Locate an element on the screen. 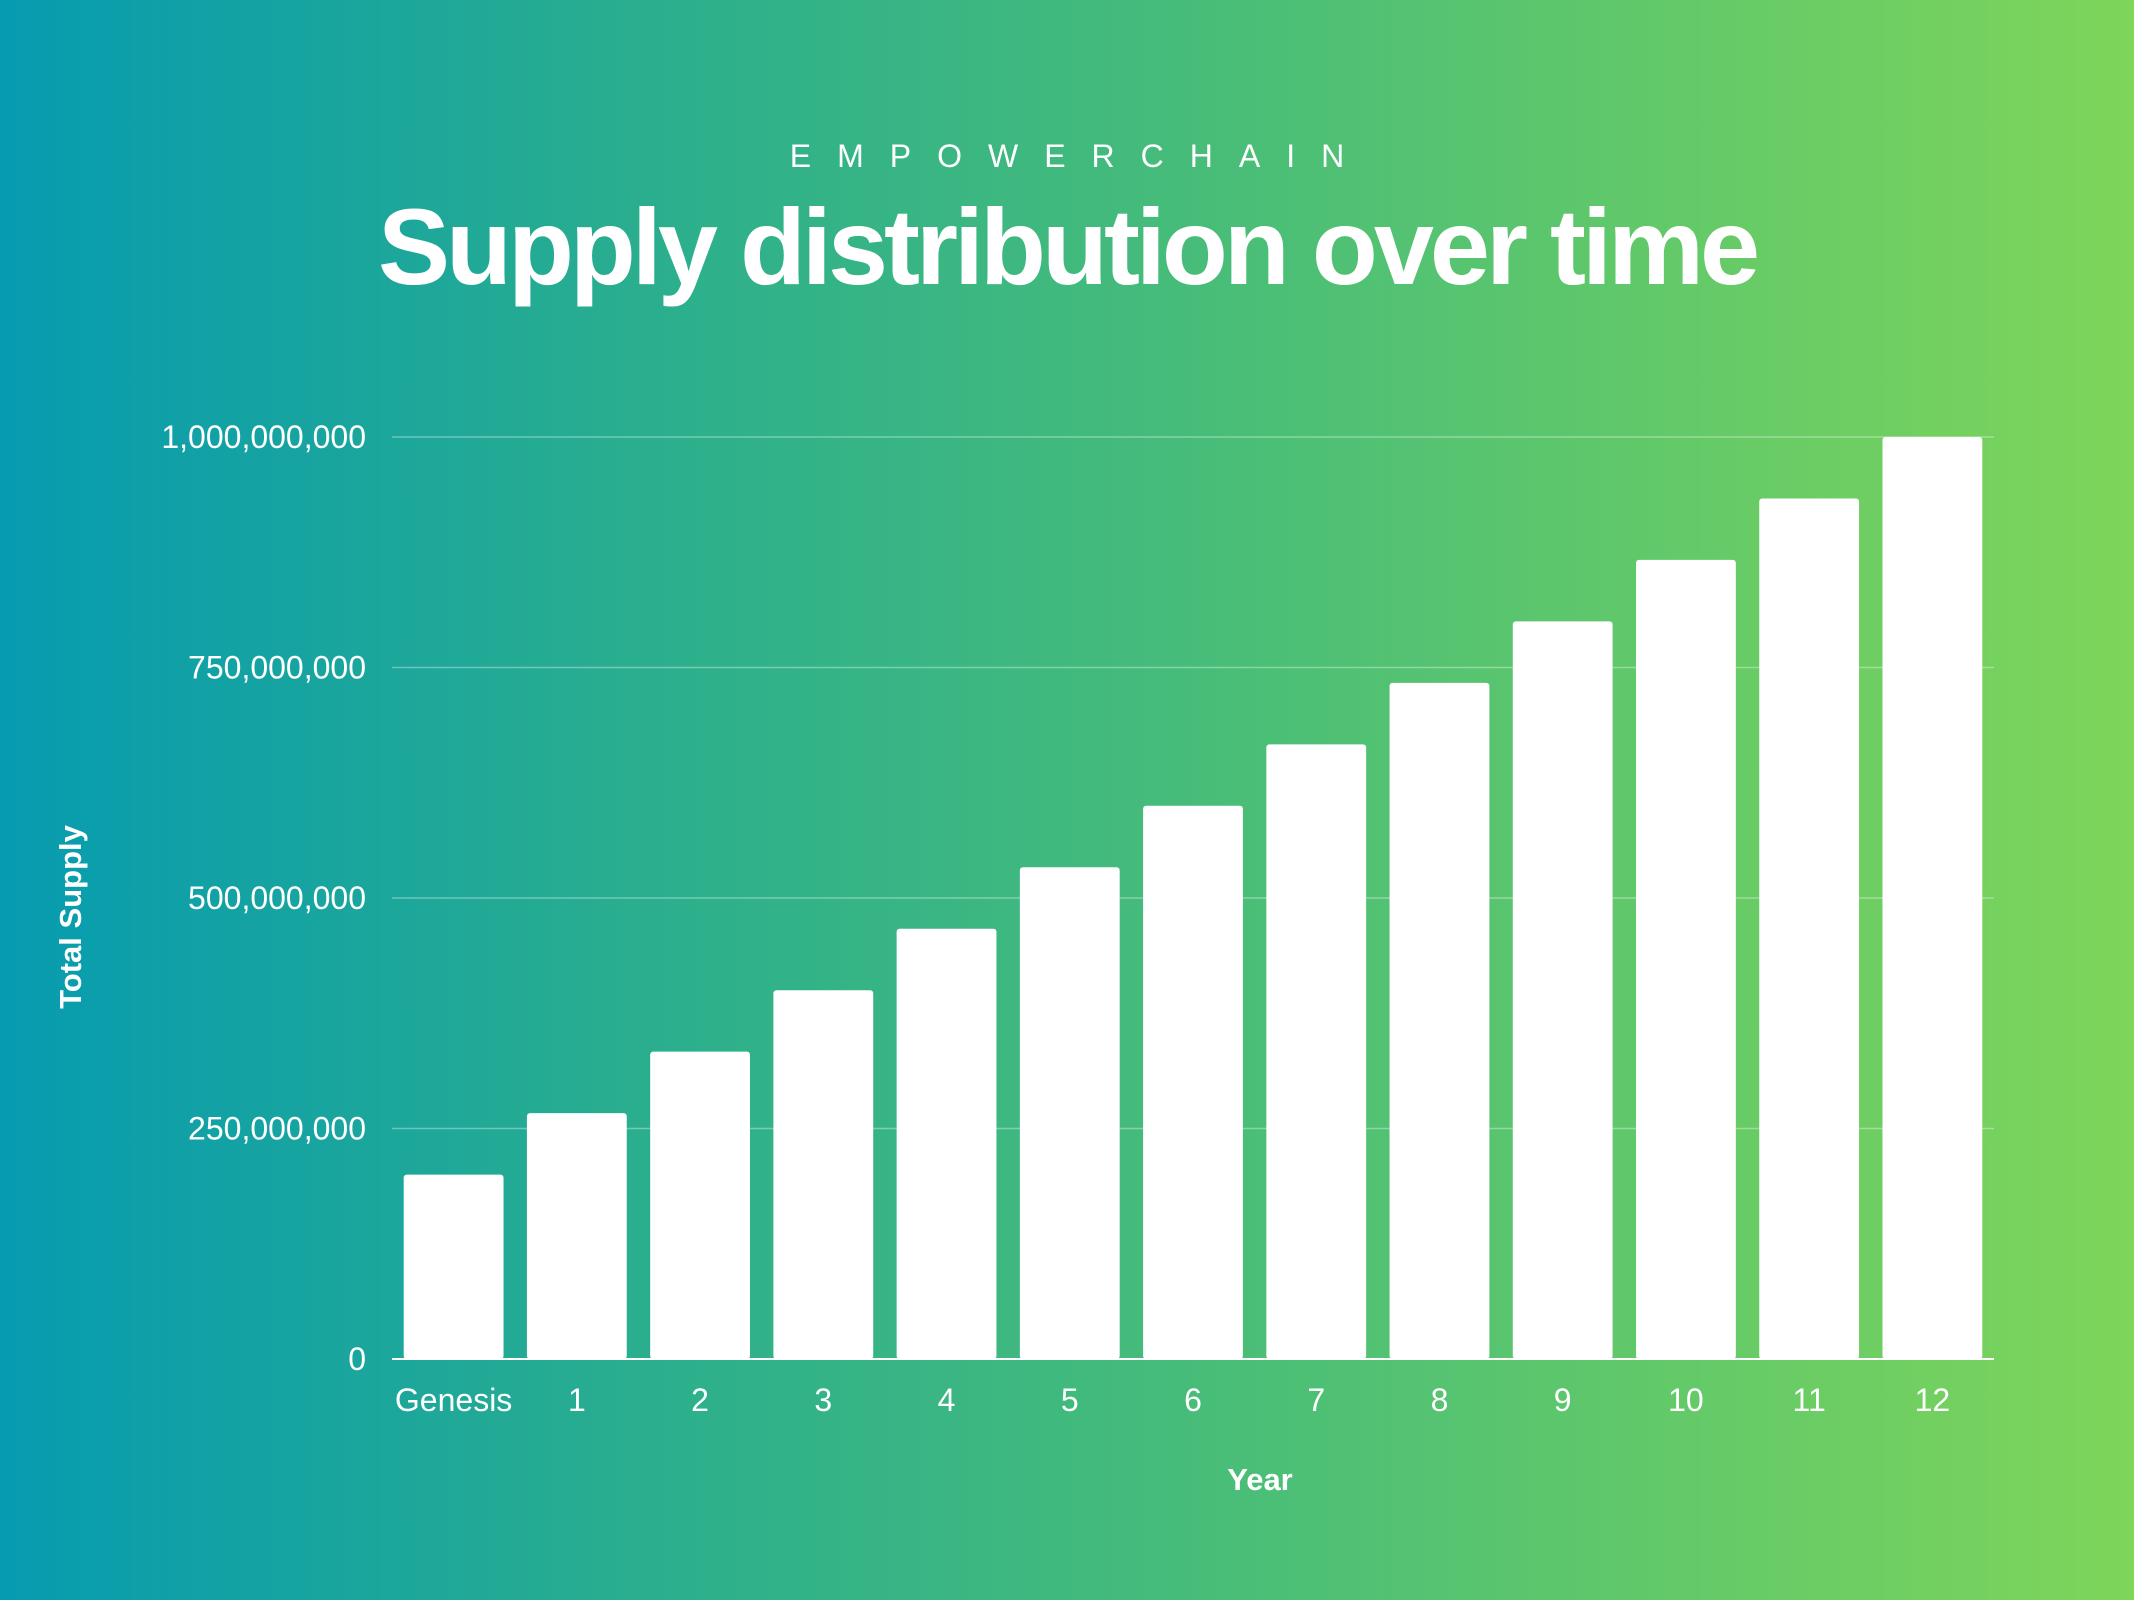 The image size is (2134, 1600). x-tick-label: 6 is located at coordinates (1193, 1400).